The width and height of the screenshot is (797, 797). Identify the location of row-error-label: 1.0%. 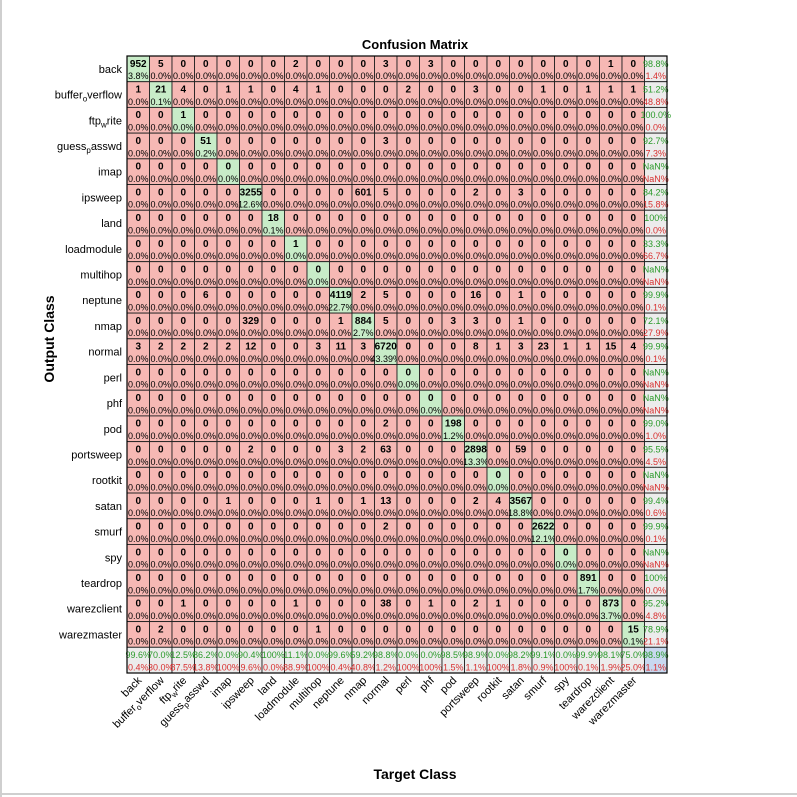
(655, 436).